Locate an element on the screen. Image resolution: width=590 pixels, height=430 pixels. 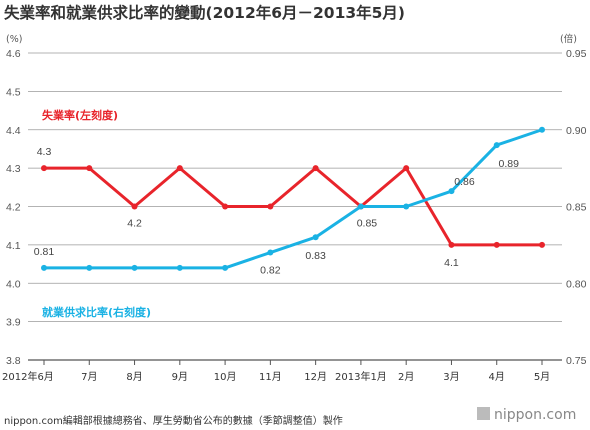
right-axis-unit: (倍) is located at coordinates (568, 39).